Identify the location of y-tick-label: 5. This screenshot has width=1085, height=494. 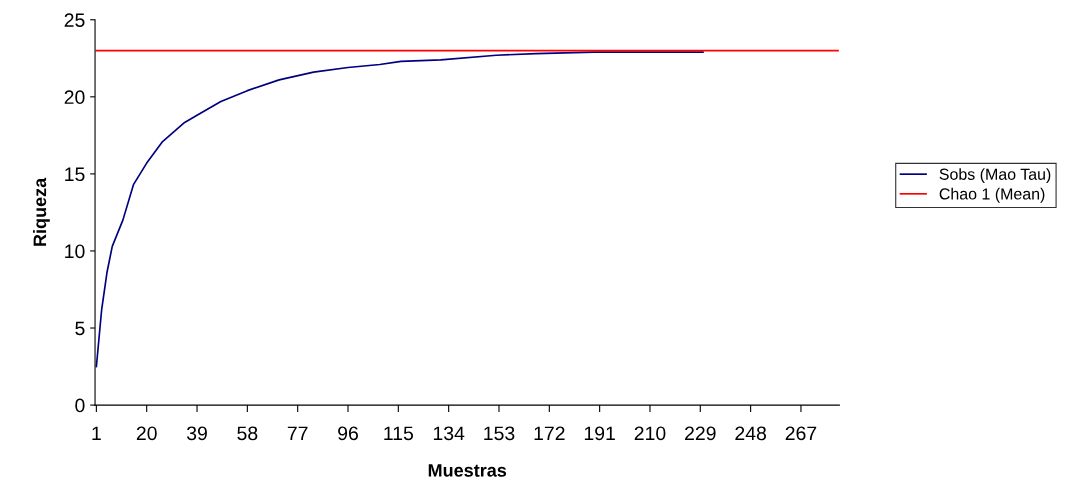
(80, 328).